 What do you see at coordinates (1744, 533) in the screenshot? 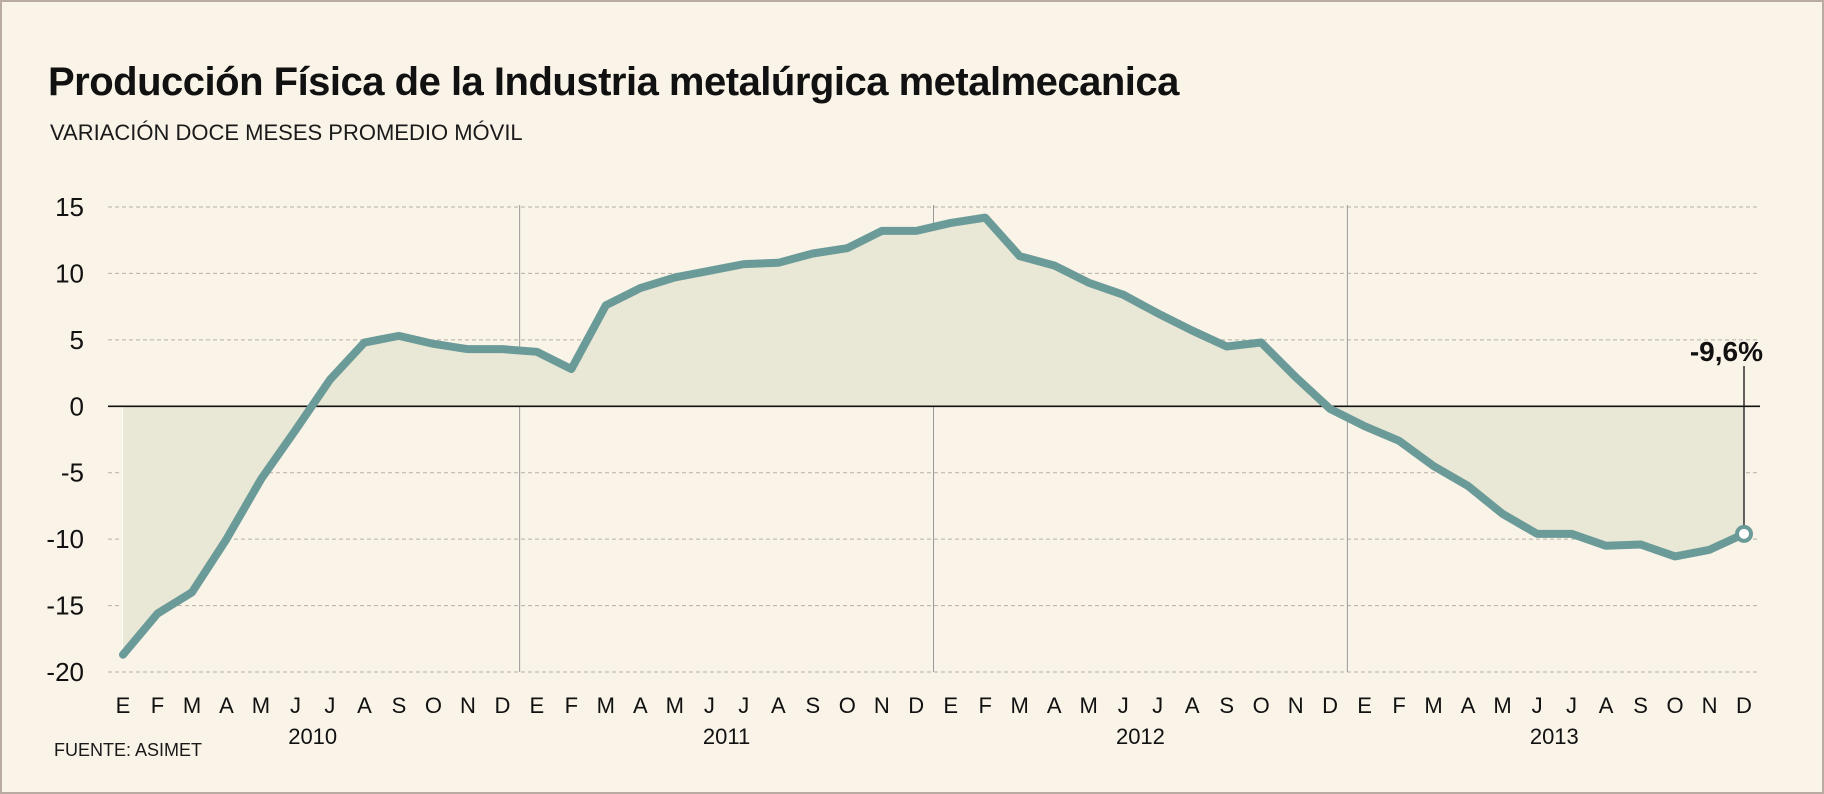
I see `annotation-marker` at bounding box center [1744, 533].